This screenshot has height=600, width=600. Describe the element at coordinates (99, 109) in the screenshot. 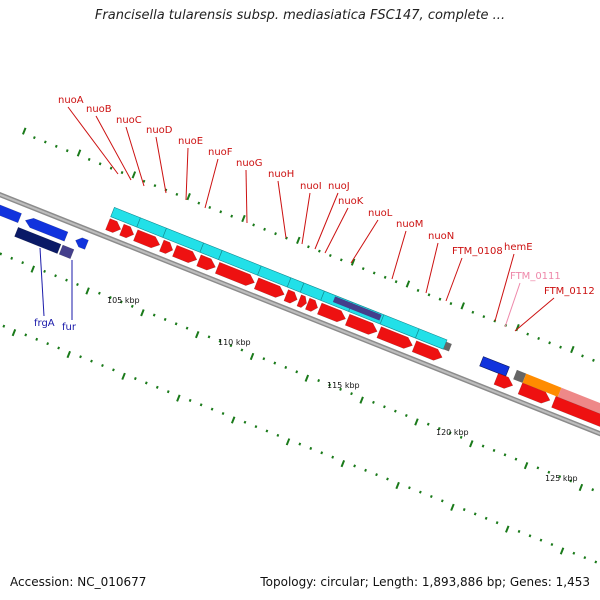

I see `gene-label: nuoB` at that location.